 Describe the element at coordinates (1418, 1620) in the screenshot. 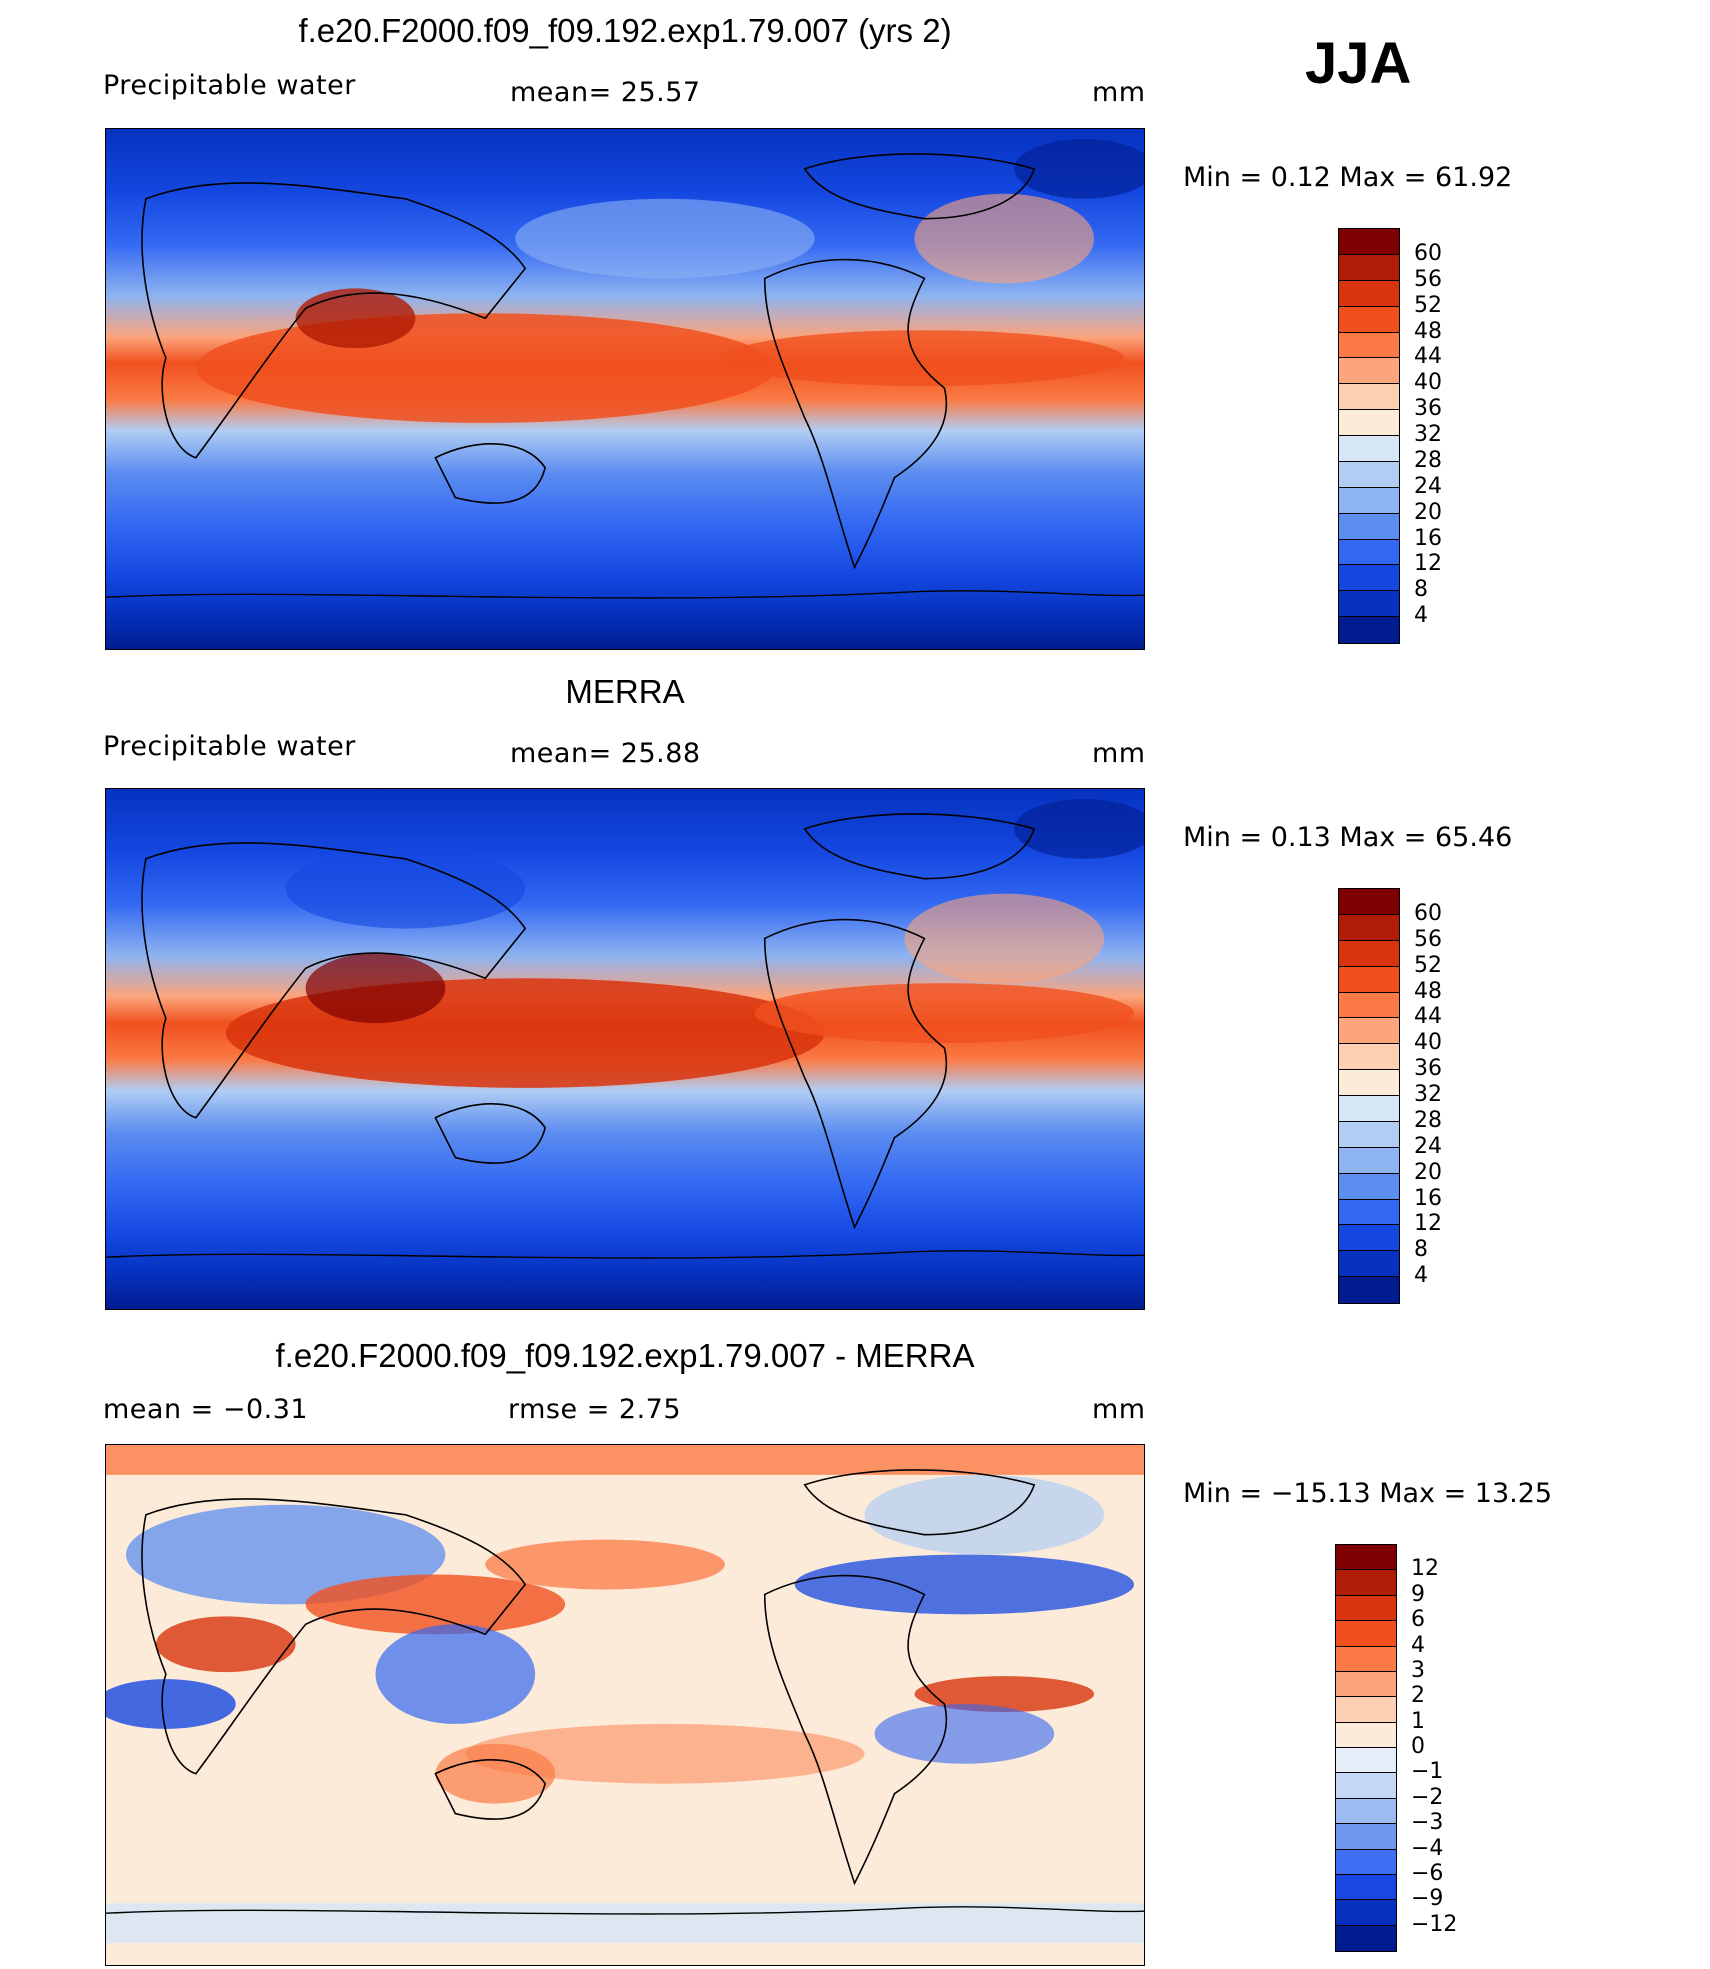

I see `colorbar-tick-label: 6` at that location.